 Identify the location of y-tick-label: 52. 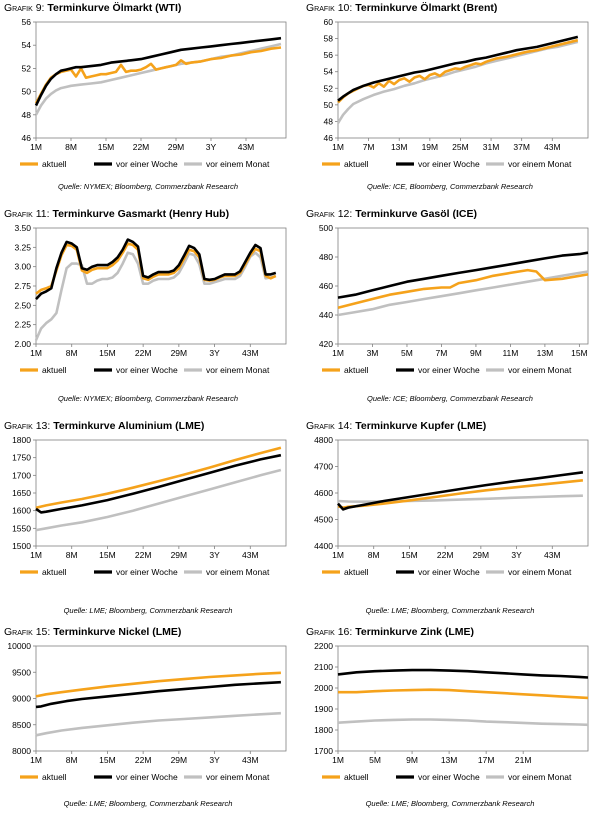
(27, 68).